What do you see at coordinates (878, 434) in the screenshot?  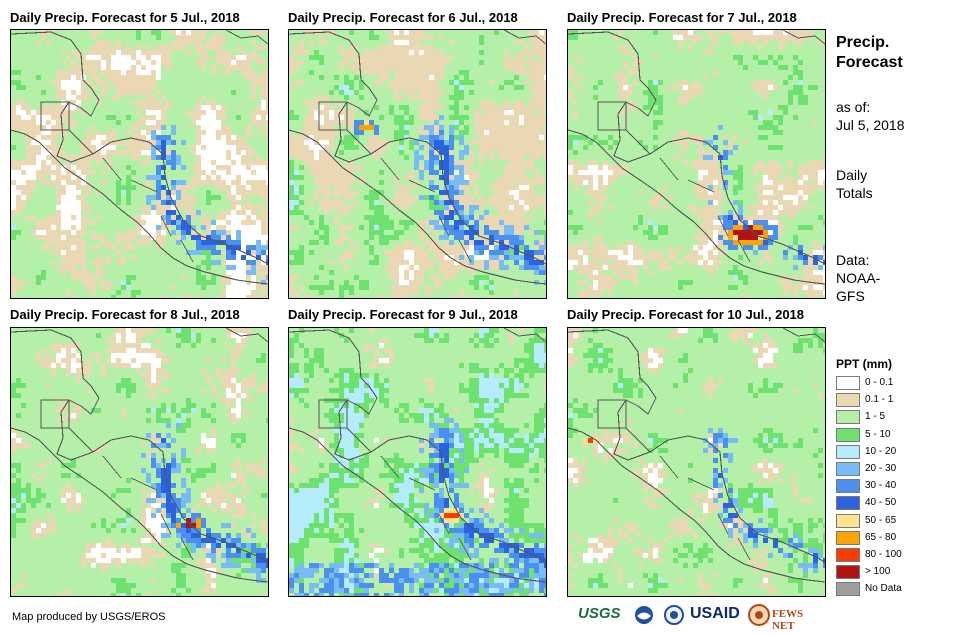 I see `legend-label: 5 - 10` at bounding box center [878, 434].